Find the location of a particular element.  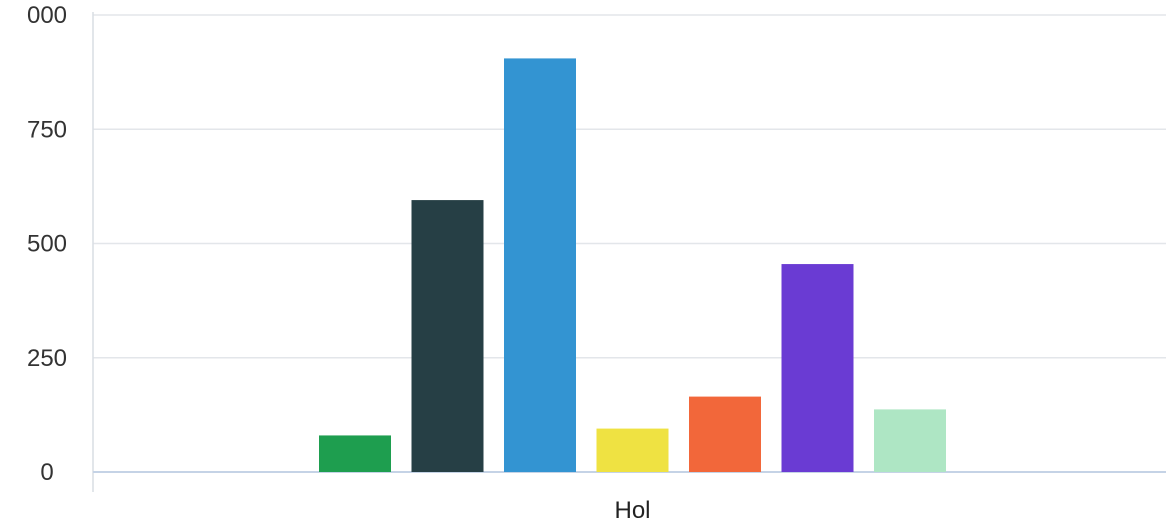

y-tick-labels: 000 750 500 250 0 is located at coordinates (47, 244).